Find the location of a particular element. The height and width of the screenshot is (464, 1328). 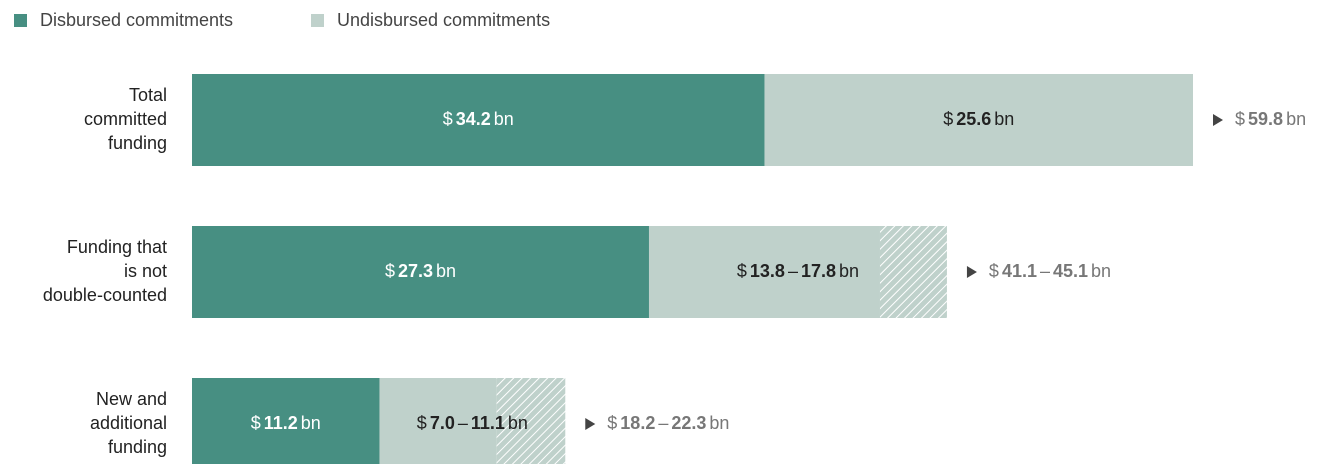

value-number: 11.1 is located at coordinates (488, 423).